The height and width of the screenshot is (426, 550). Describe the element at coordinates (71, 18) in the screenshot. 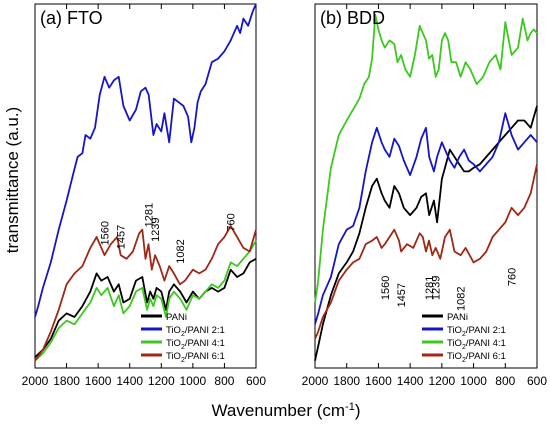

I see `panel-title: (a) FTO` at that location.